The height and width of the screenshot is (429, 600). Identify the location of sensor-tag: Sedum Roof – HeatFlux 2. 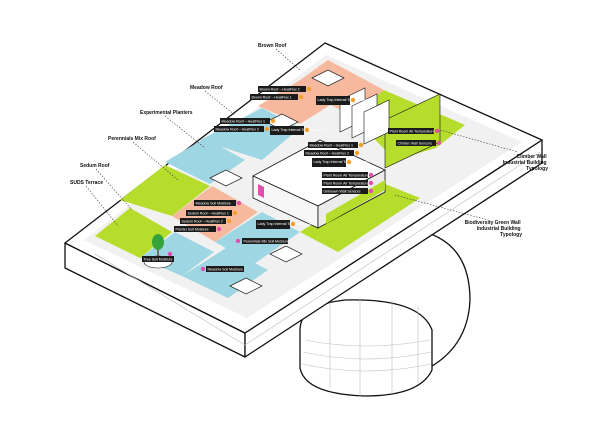
(206, 221).